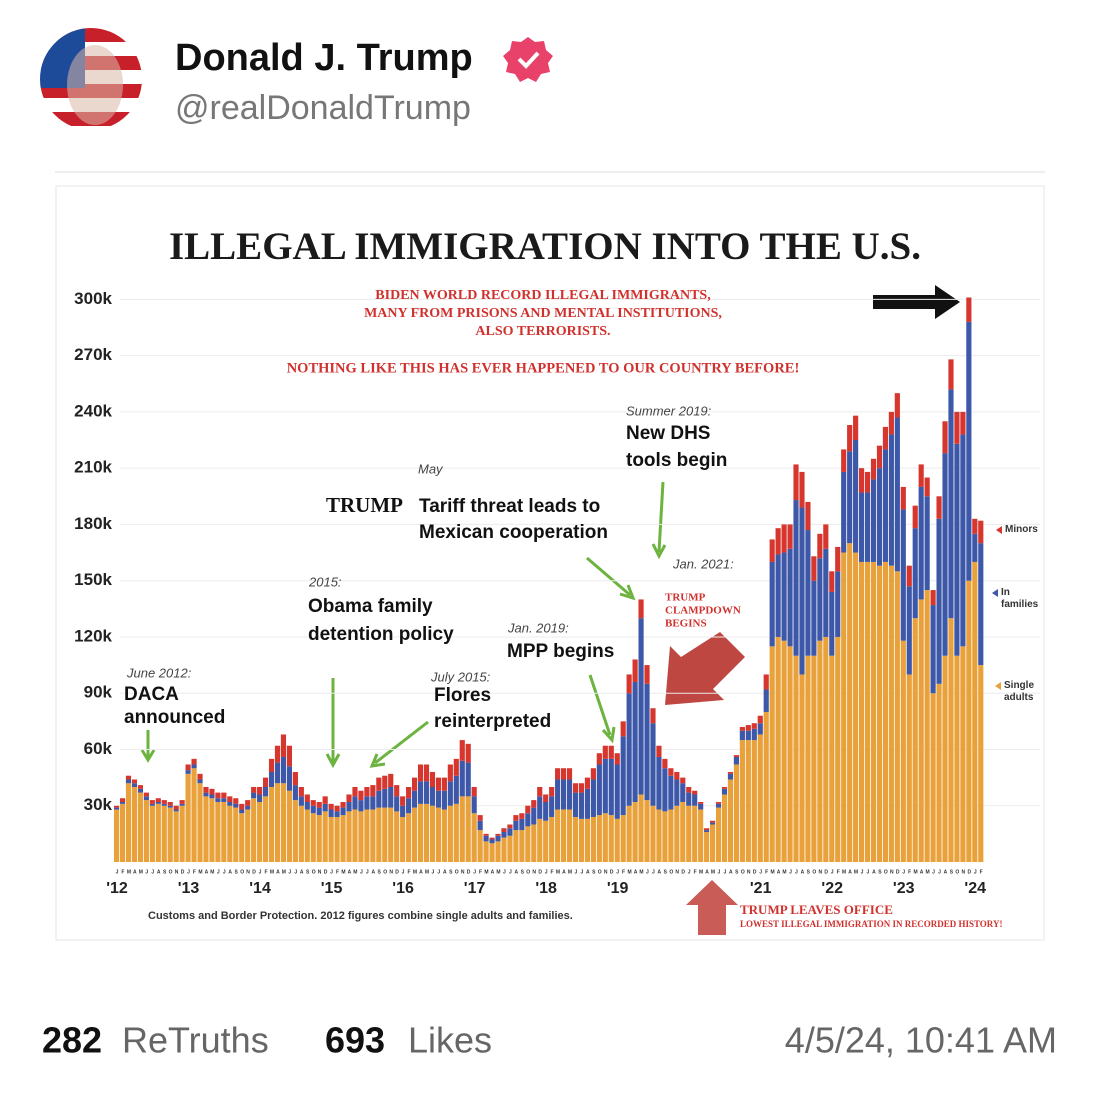  I want to click on annotation: TRUMP, so click(364, 505).